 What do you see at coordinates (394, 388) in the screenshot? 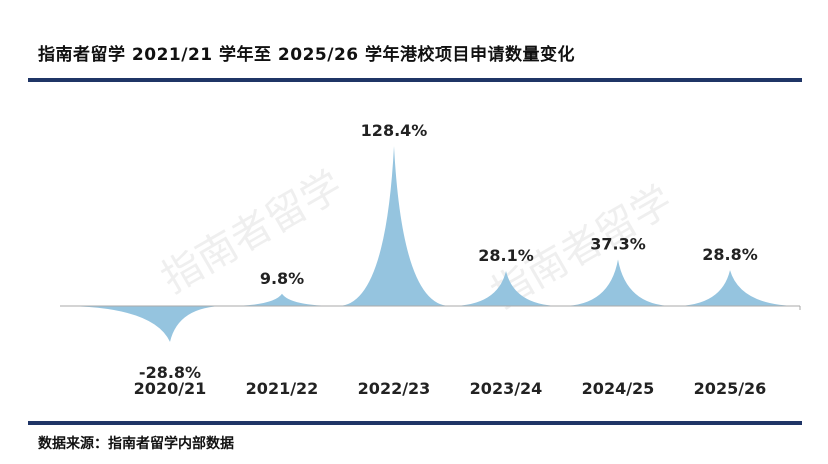
I see `x-tick-label: 2022/23` at bounding box center [394, 388].